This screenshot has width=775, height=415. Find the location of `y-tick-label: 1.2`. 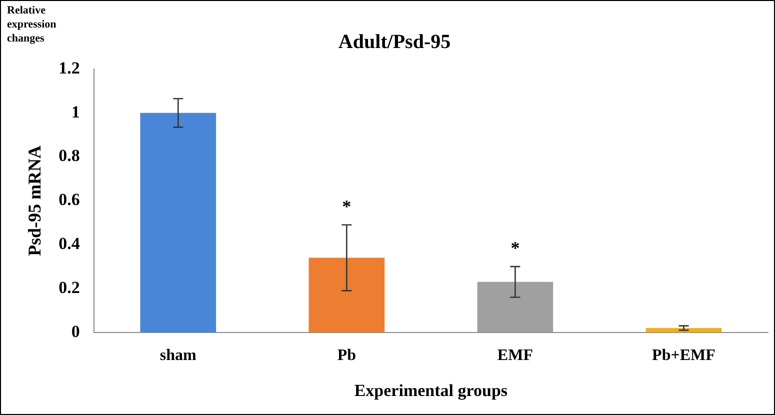

y-tick-label: 1.2 is located at coordinates (69, 68).